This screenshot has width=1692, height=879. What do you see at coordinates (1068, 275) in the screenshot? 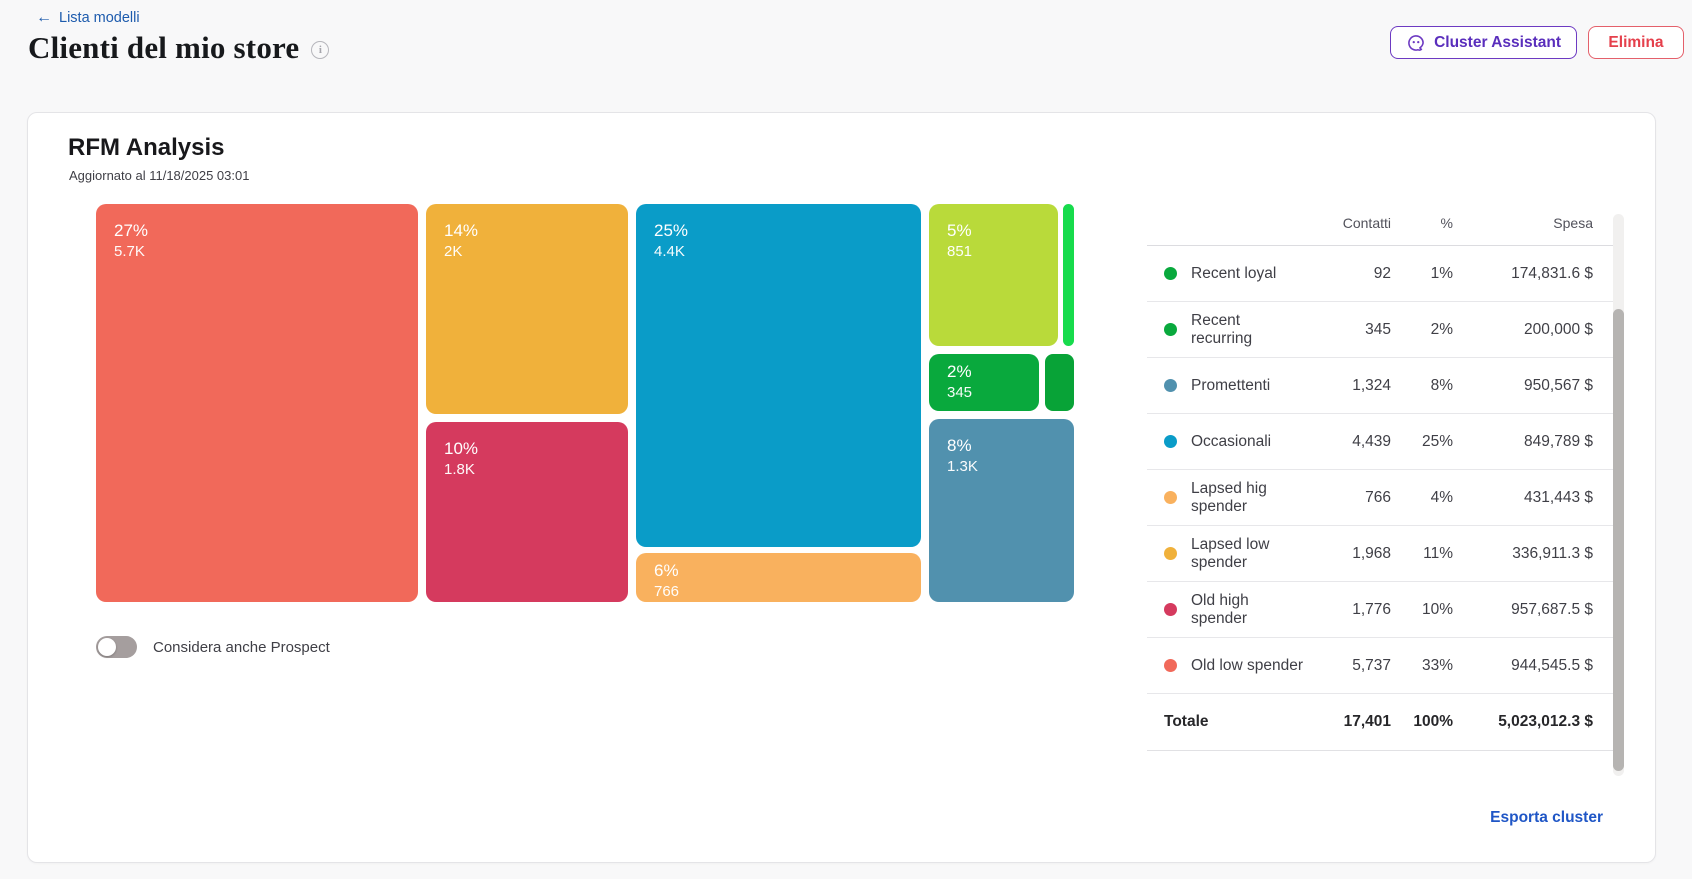
I see `treemap-block-green-strip` at bounding box center [1068, 275].